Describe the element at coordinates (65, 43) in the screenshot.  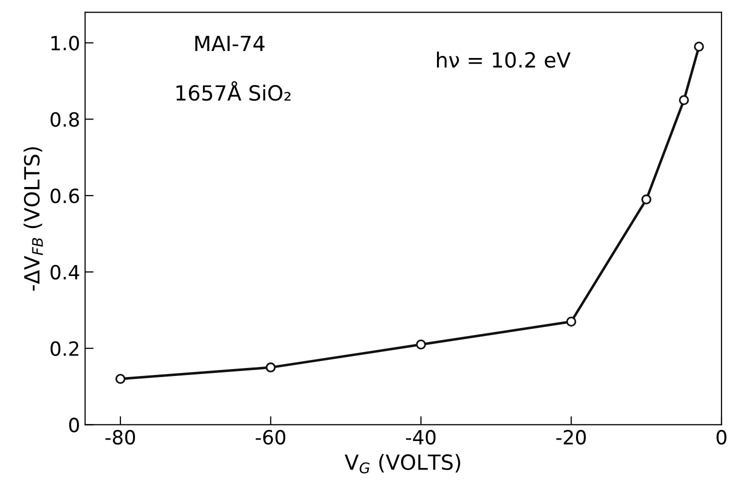
I see `y-tick-label: 1.0` at that location.